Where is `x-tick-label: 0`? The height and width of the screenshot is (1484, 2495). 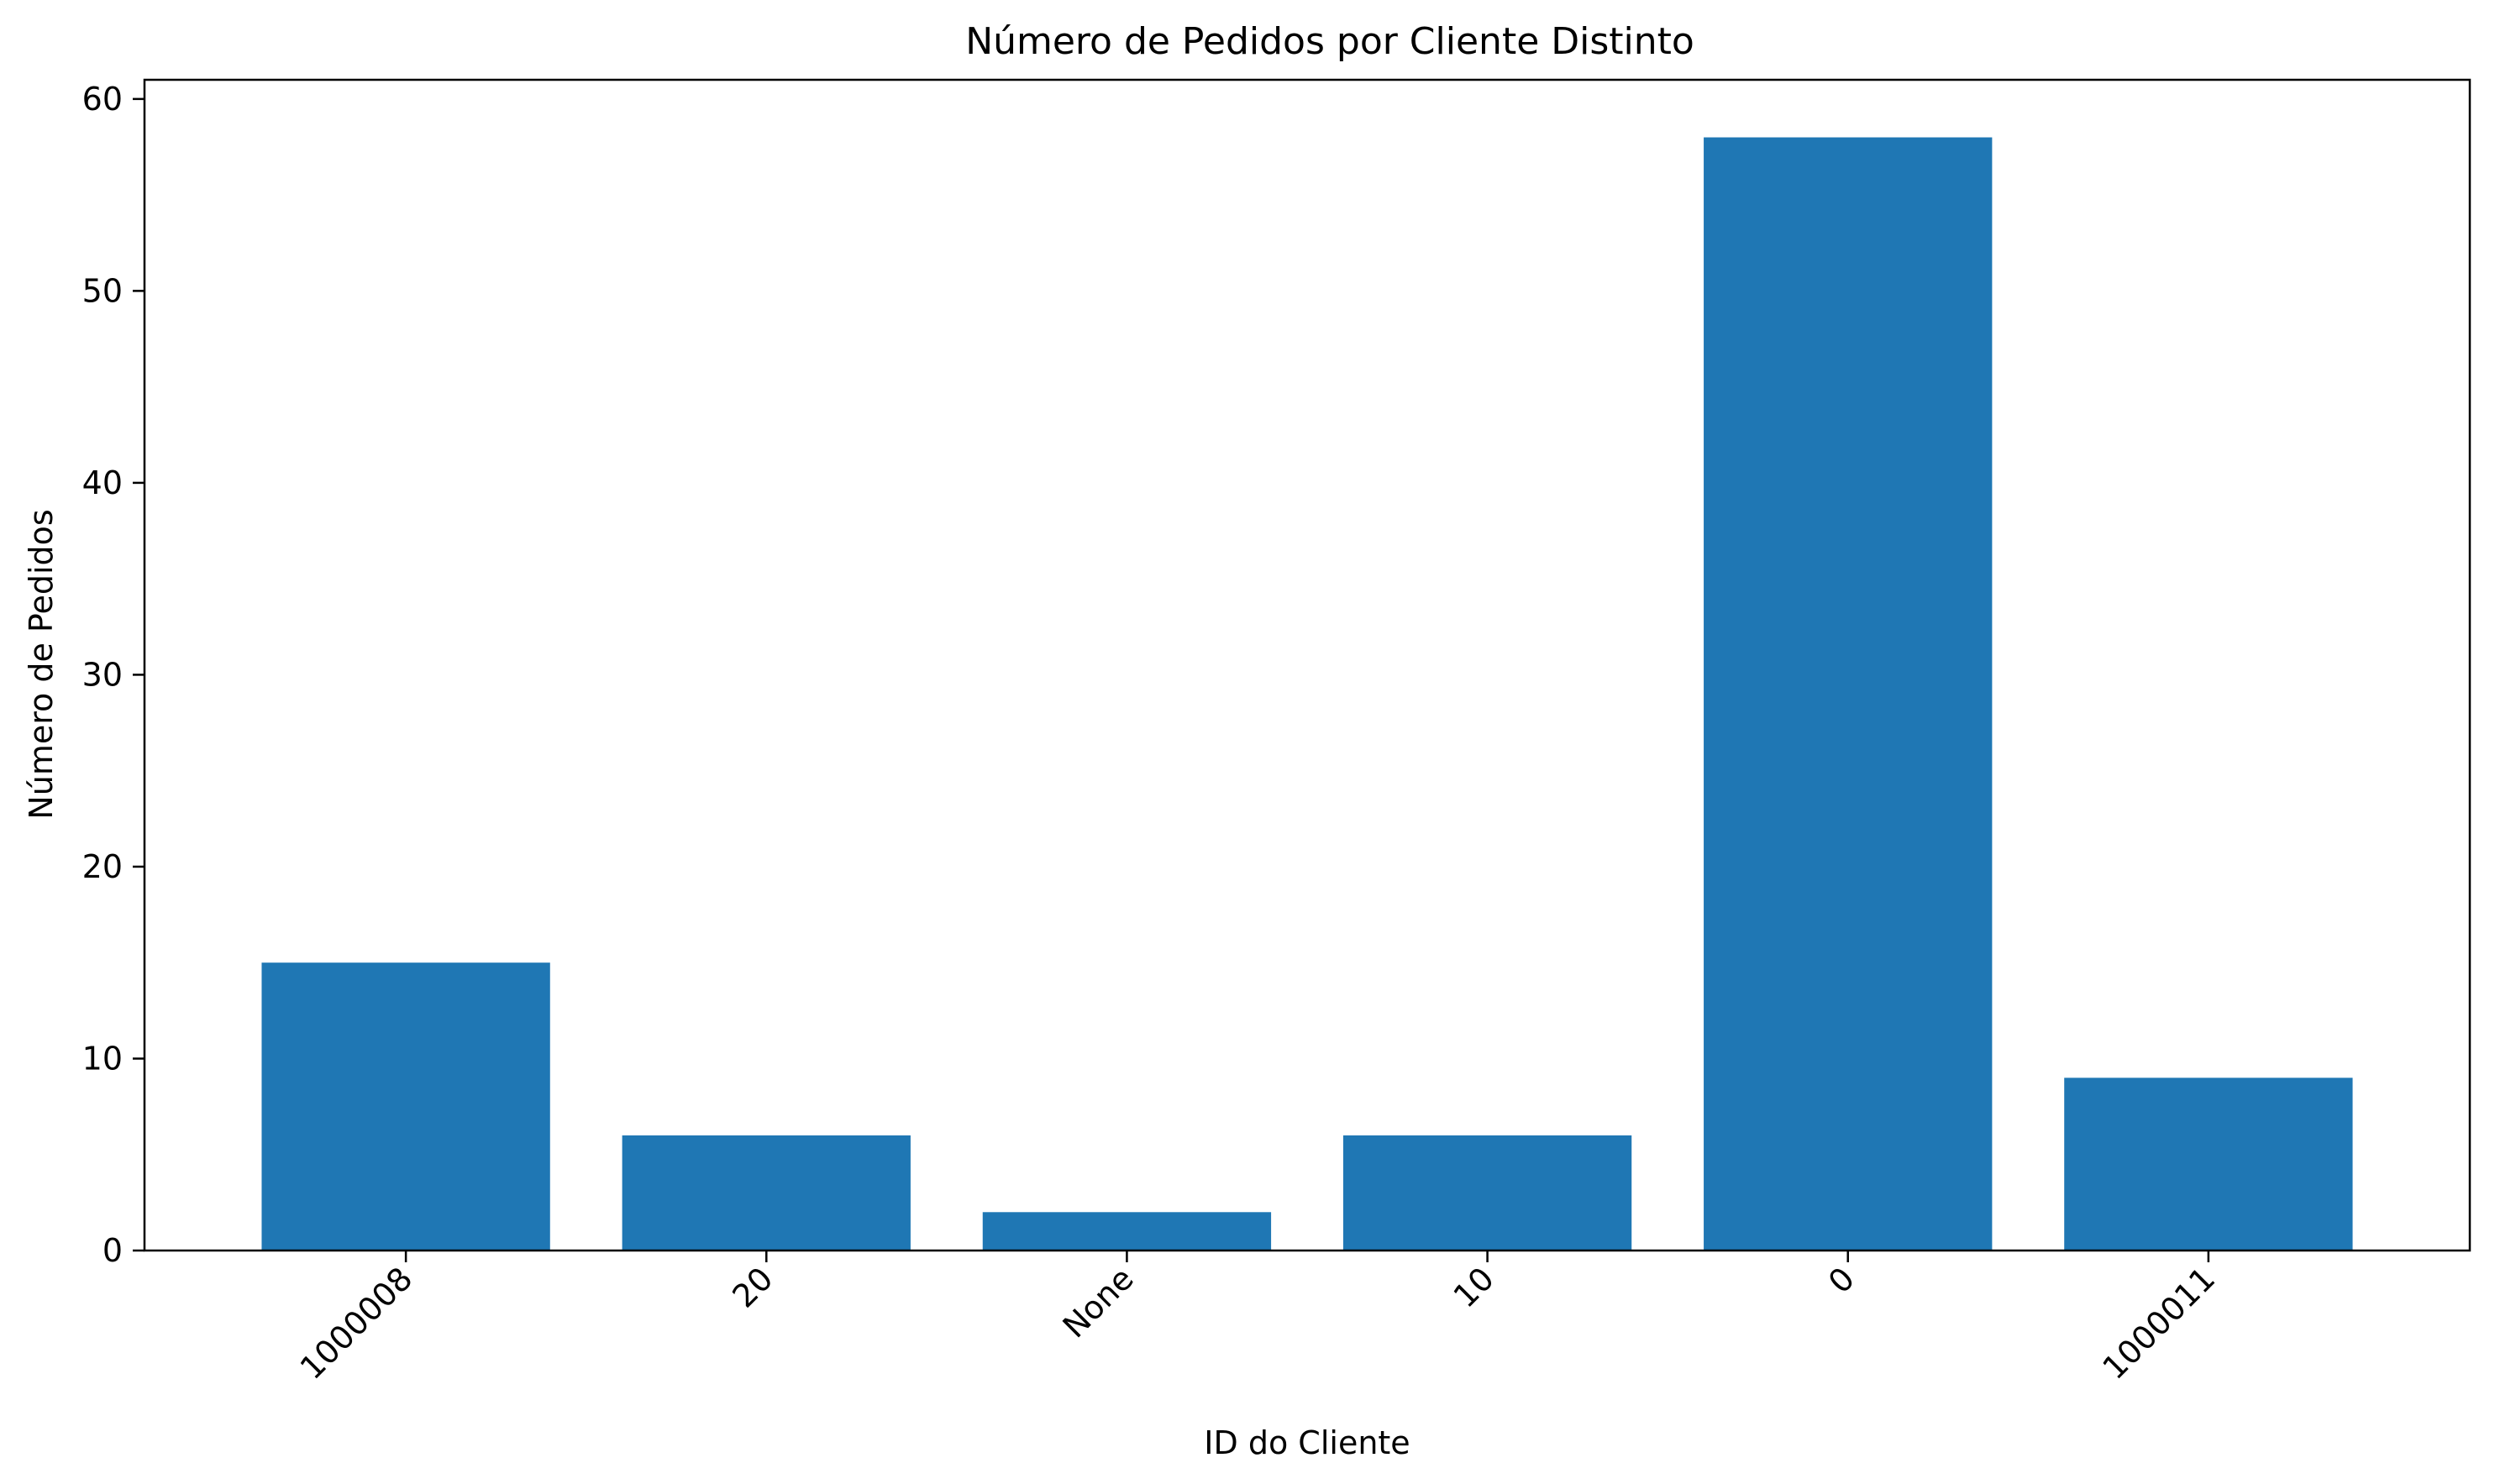 x-tick-label: 0 is located at coordinates (1842, 1280).